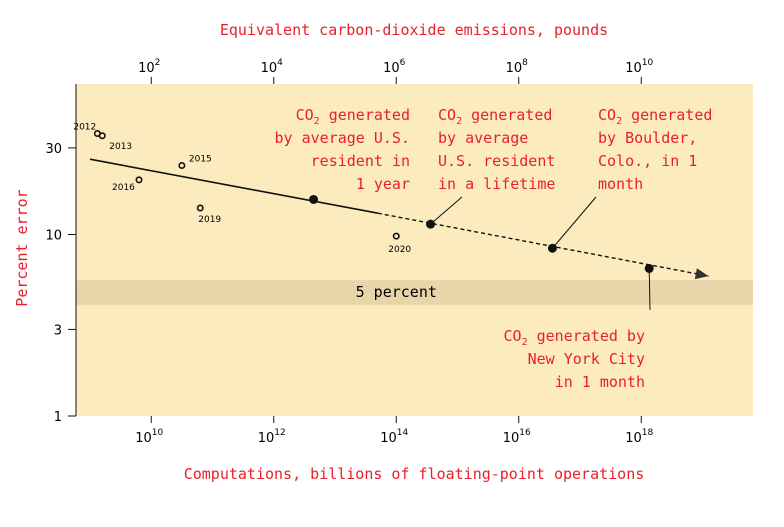 This screenshot has height=527, width=784. Describe the element at coordinates (120, 147) in the screenshot. I see `model-point-label: 2013` at that location.